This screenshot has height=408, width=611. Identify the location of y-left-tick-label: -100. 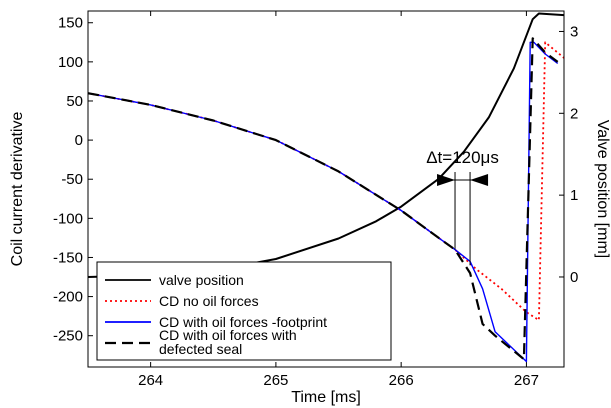
(68, 218).